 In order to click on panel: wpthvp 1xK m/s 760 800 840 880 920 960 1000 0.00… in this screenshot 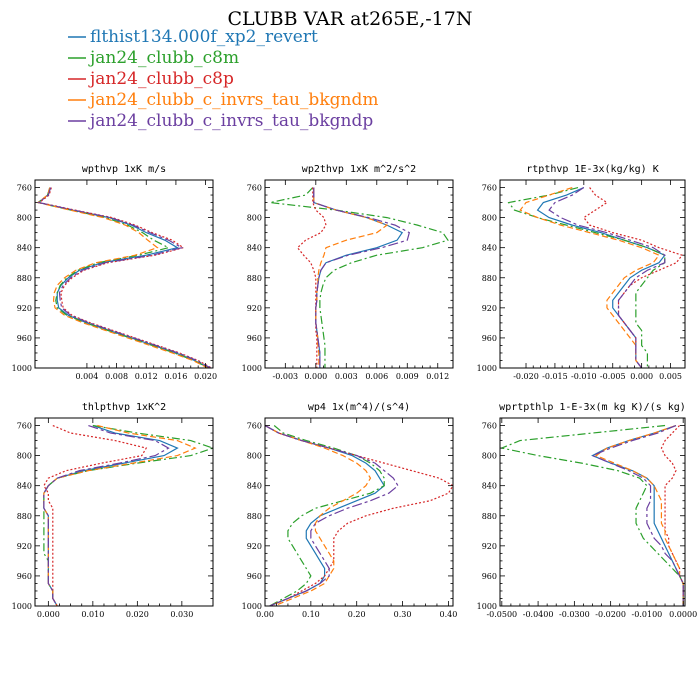, I will do `click(114, 272)`.